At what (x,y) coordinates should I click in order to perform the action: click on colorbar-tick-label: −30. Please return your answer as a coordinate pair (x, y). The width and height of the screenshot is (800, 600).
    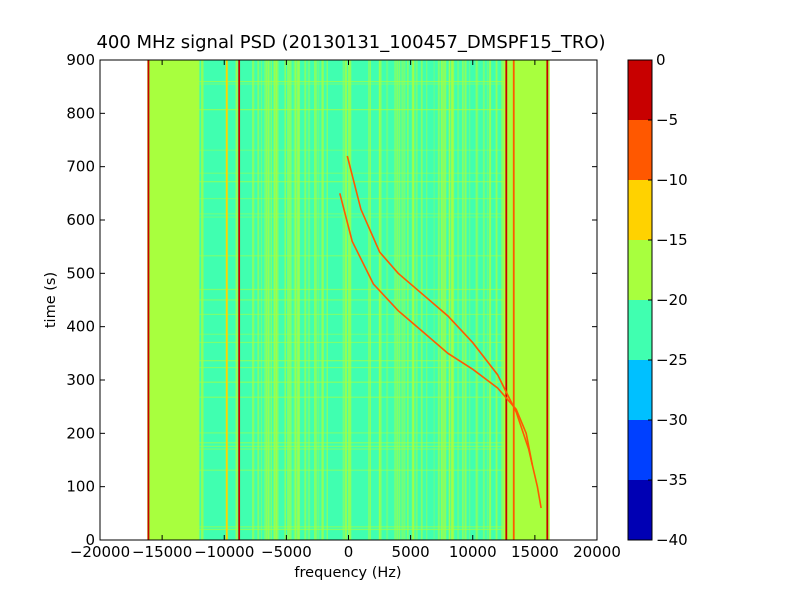
    Looking at the image, I should click on (672, 420).